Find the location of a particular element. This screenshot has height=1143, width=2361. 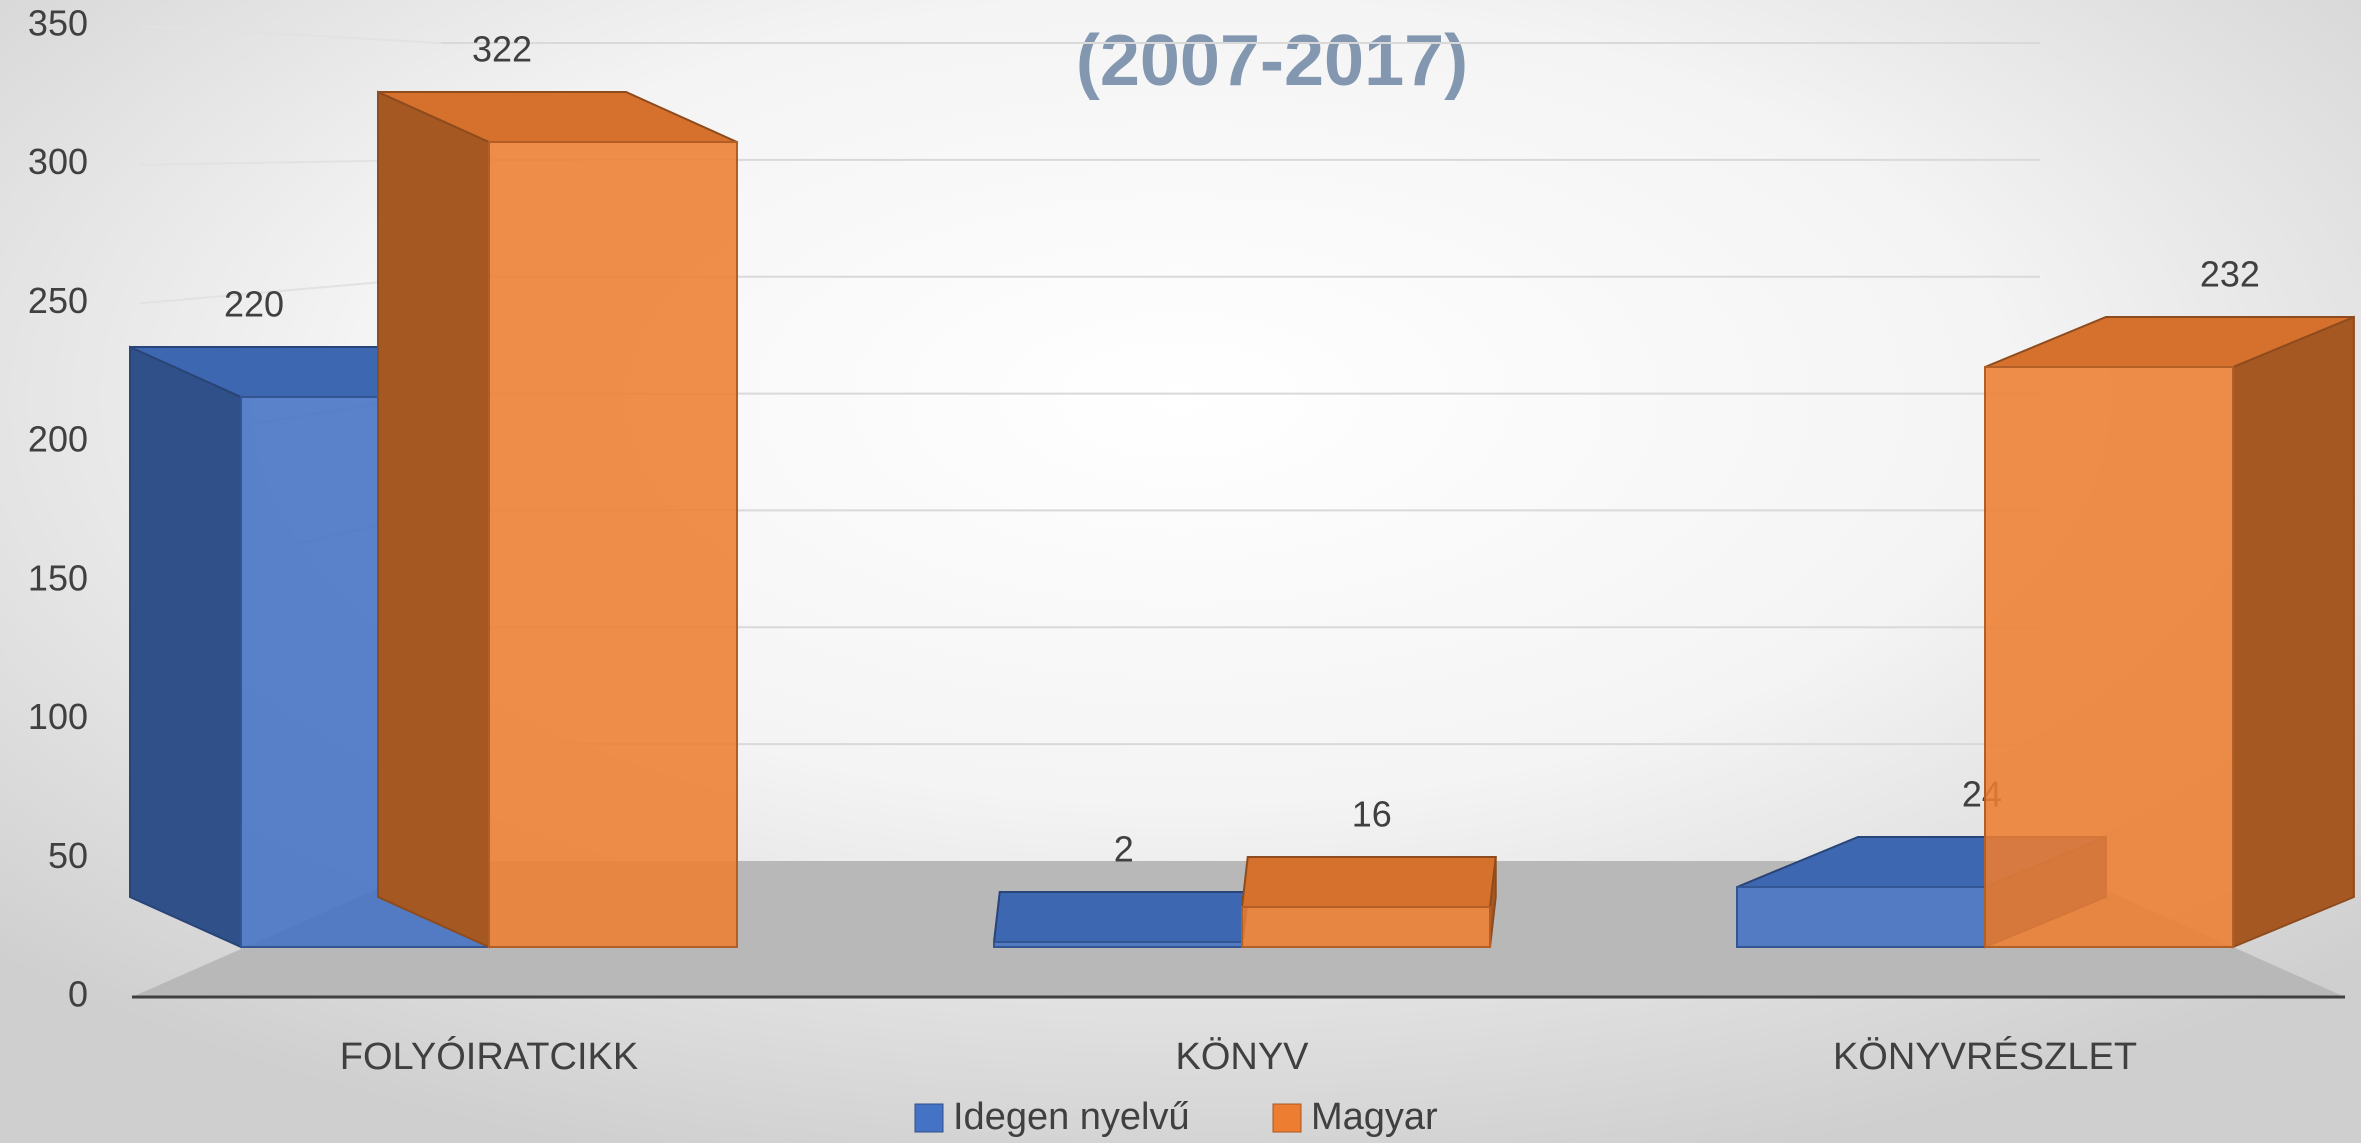

x-tick-label: FOLYÓIRATCIKK is located at coordinates (489, 1056).